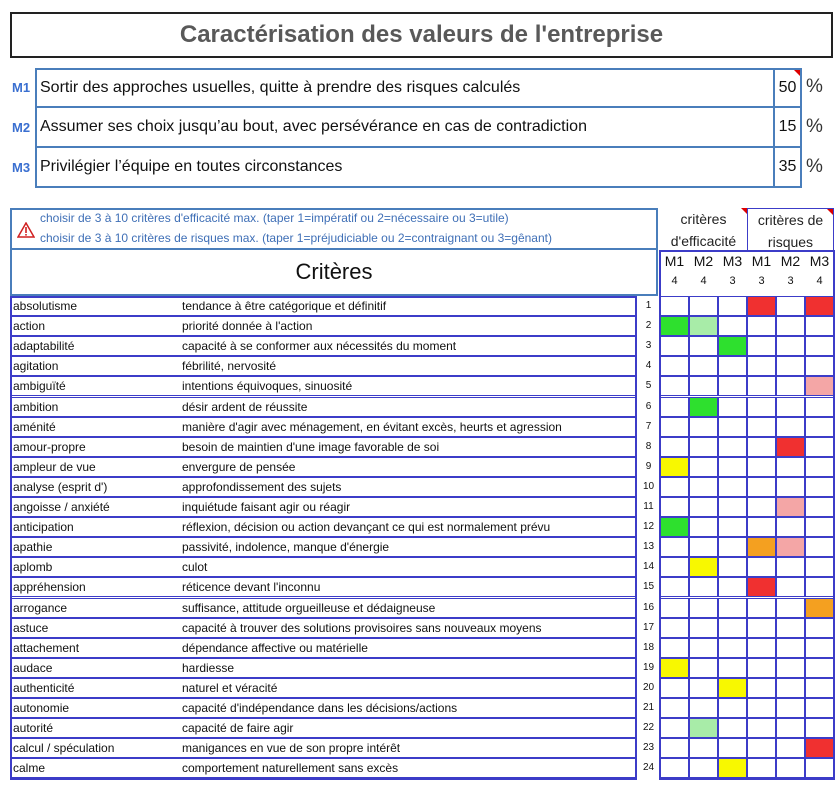 Image resolution: width=839 pixels, height=791 pixels. I want to click on mission-percent-input: 35, so click(788, 168).